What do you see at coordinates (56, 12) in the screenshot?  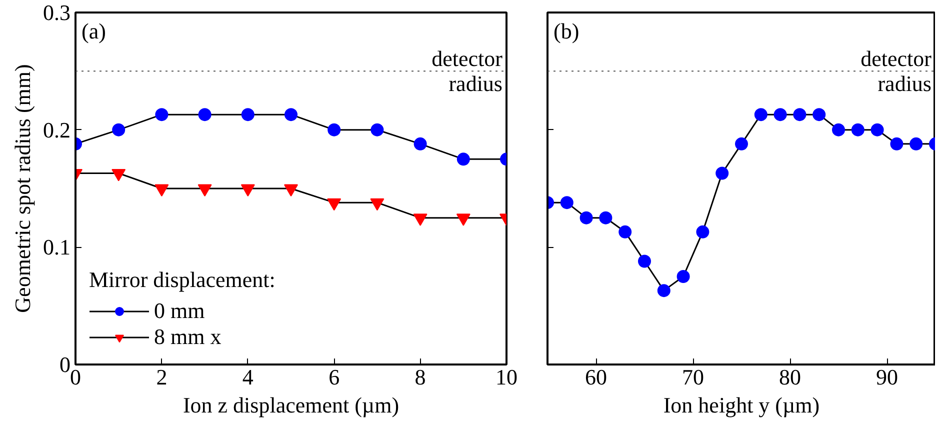 I see `y-tick-label: 0.3` at bounding box center [56, 12].